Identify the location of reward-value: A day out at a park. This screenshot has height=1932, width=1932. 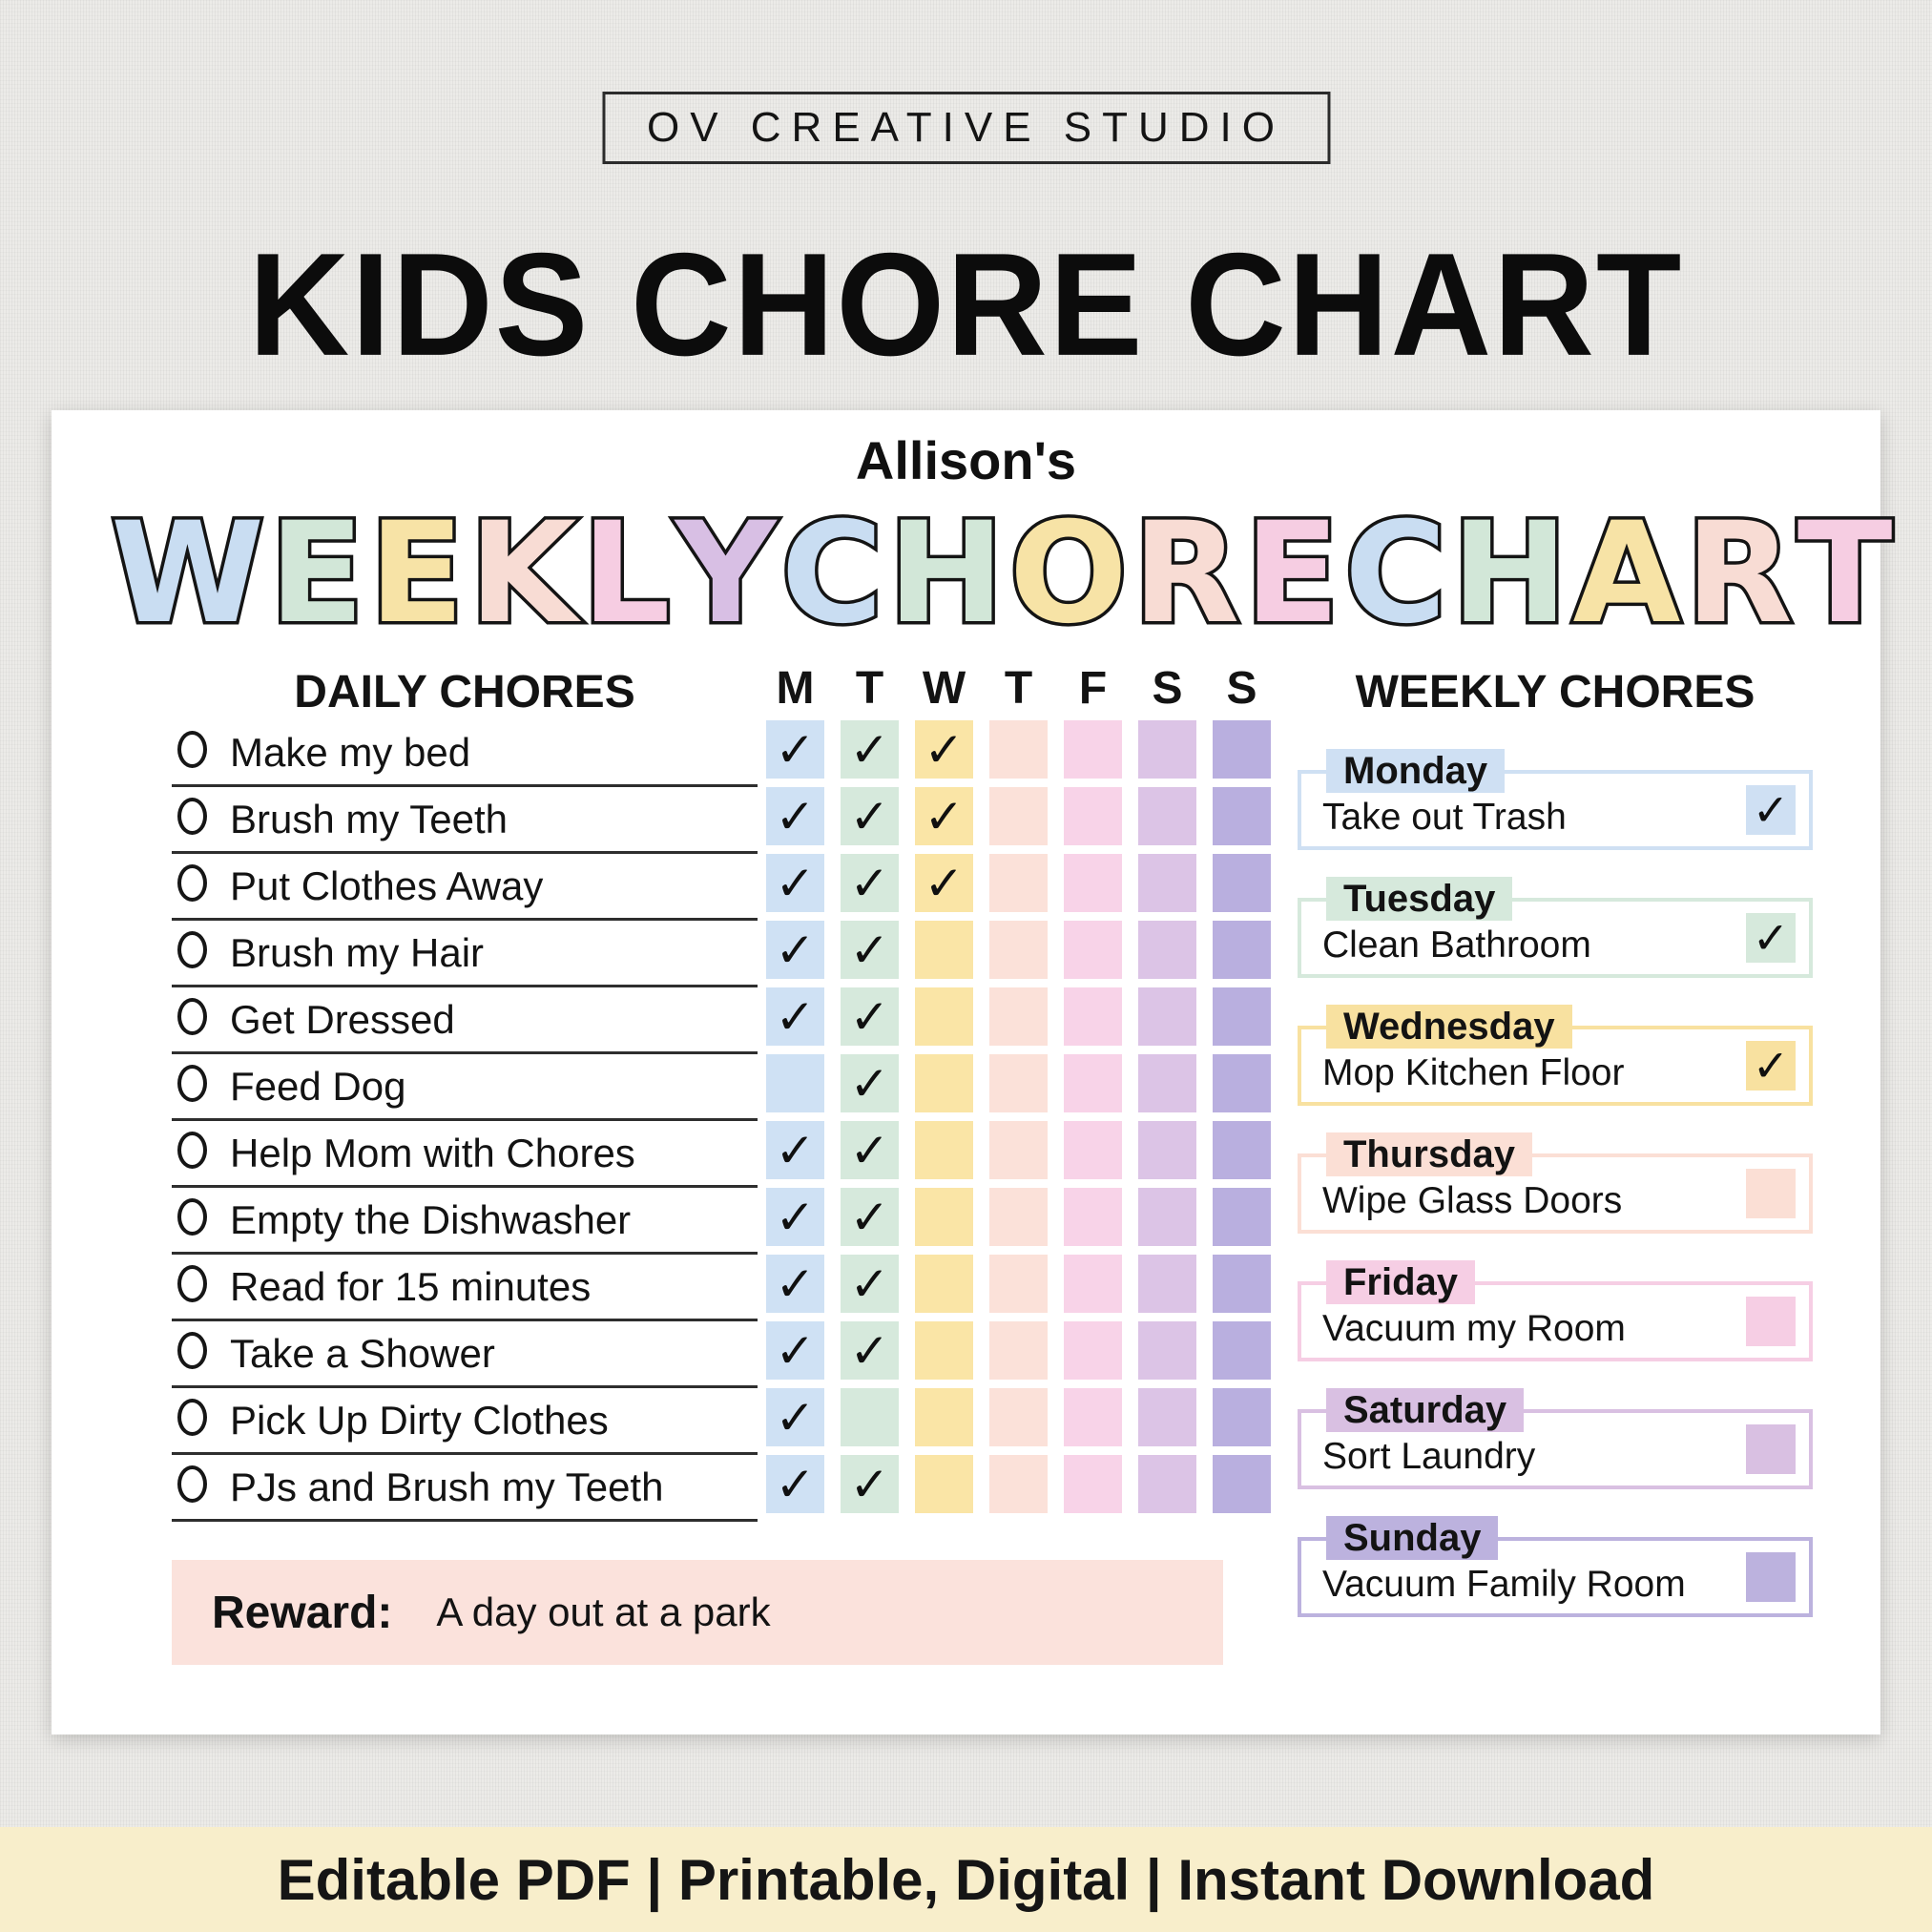
(603, 1611).